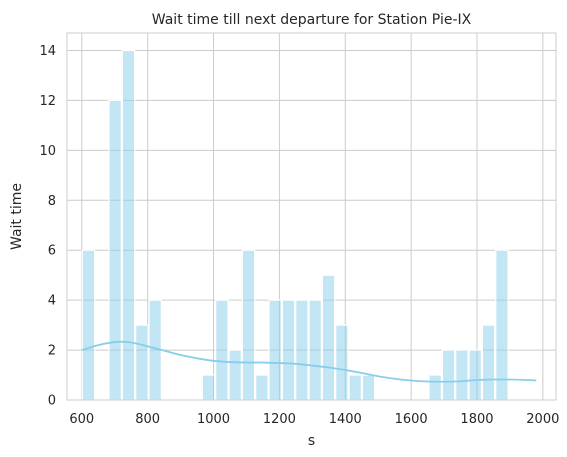 The image size is (567, 457). Describe the element at coordinates (542, 419) in the screenshot. I see `x-tick-label: 2000` at that location.